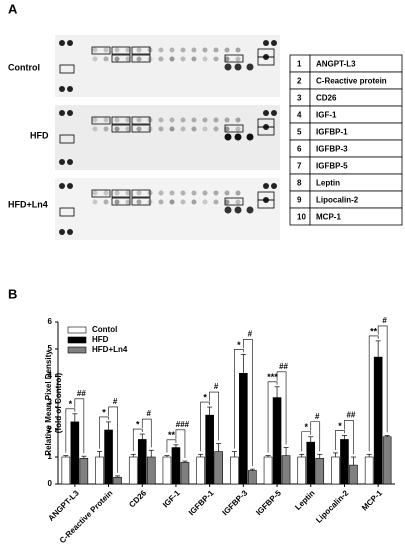 This screenshot has height=550, width=405. Describe the element at coordinates (332, 149) in the screenshot. I see `table-name: IGFBP-3` at that location.